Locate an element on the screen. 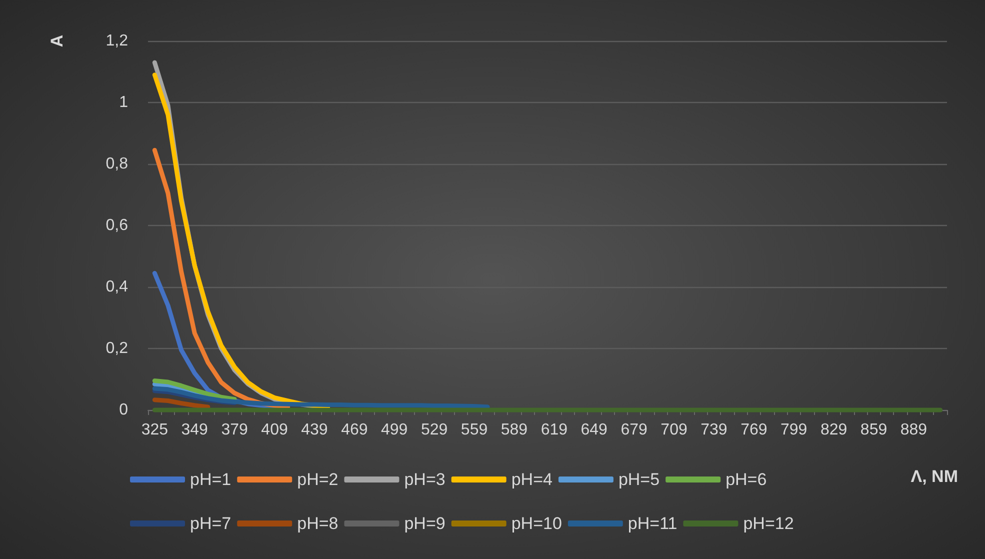 The height and width of the screenshot is (559, 985). x-tick-label: 439 is located at coordinates (314, 430).